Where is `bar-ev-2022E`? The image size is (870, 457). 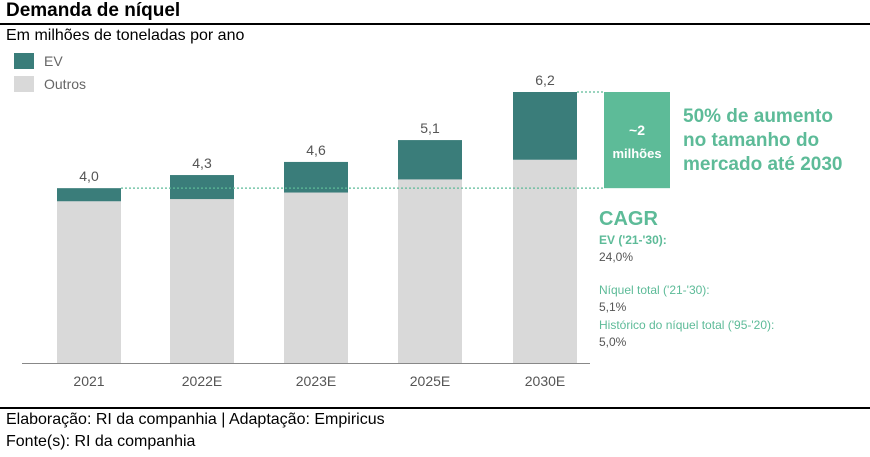 bar-ev-2022E is located at coordinates (202, 187).